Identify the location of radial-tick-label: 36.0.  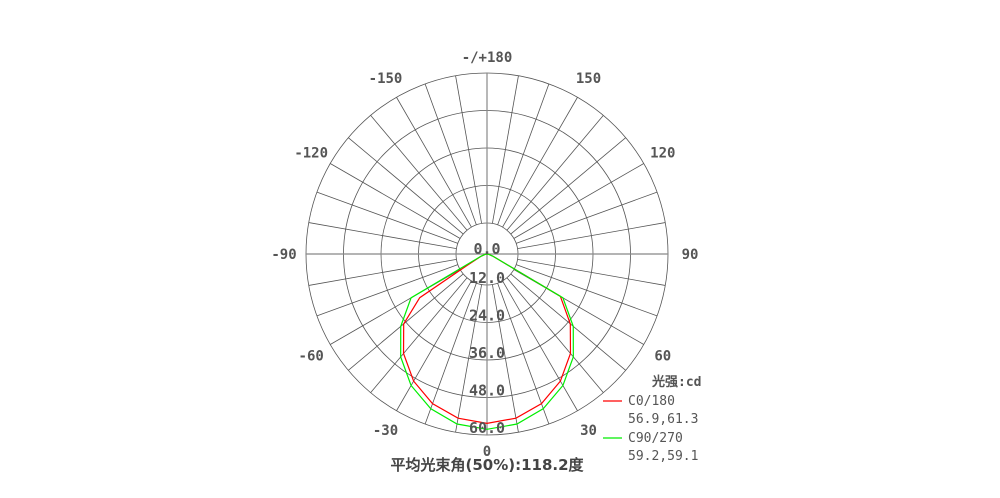
(487, 353).